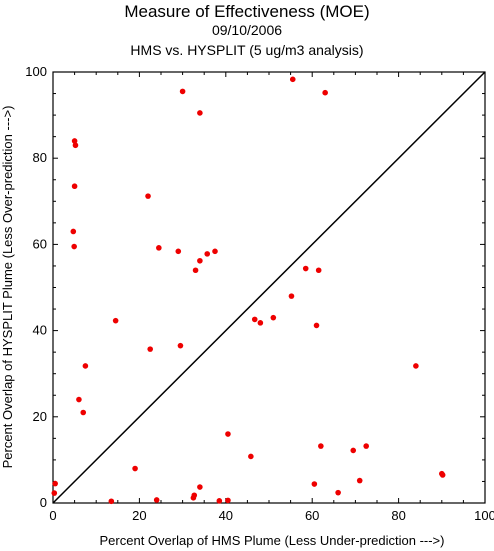  What do you see at coordinates (40, 330) in the screenshot?
I see `y-tick-label: 40` at bounding box center [40, 330].